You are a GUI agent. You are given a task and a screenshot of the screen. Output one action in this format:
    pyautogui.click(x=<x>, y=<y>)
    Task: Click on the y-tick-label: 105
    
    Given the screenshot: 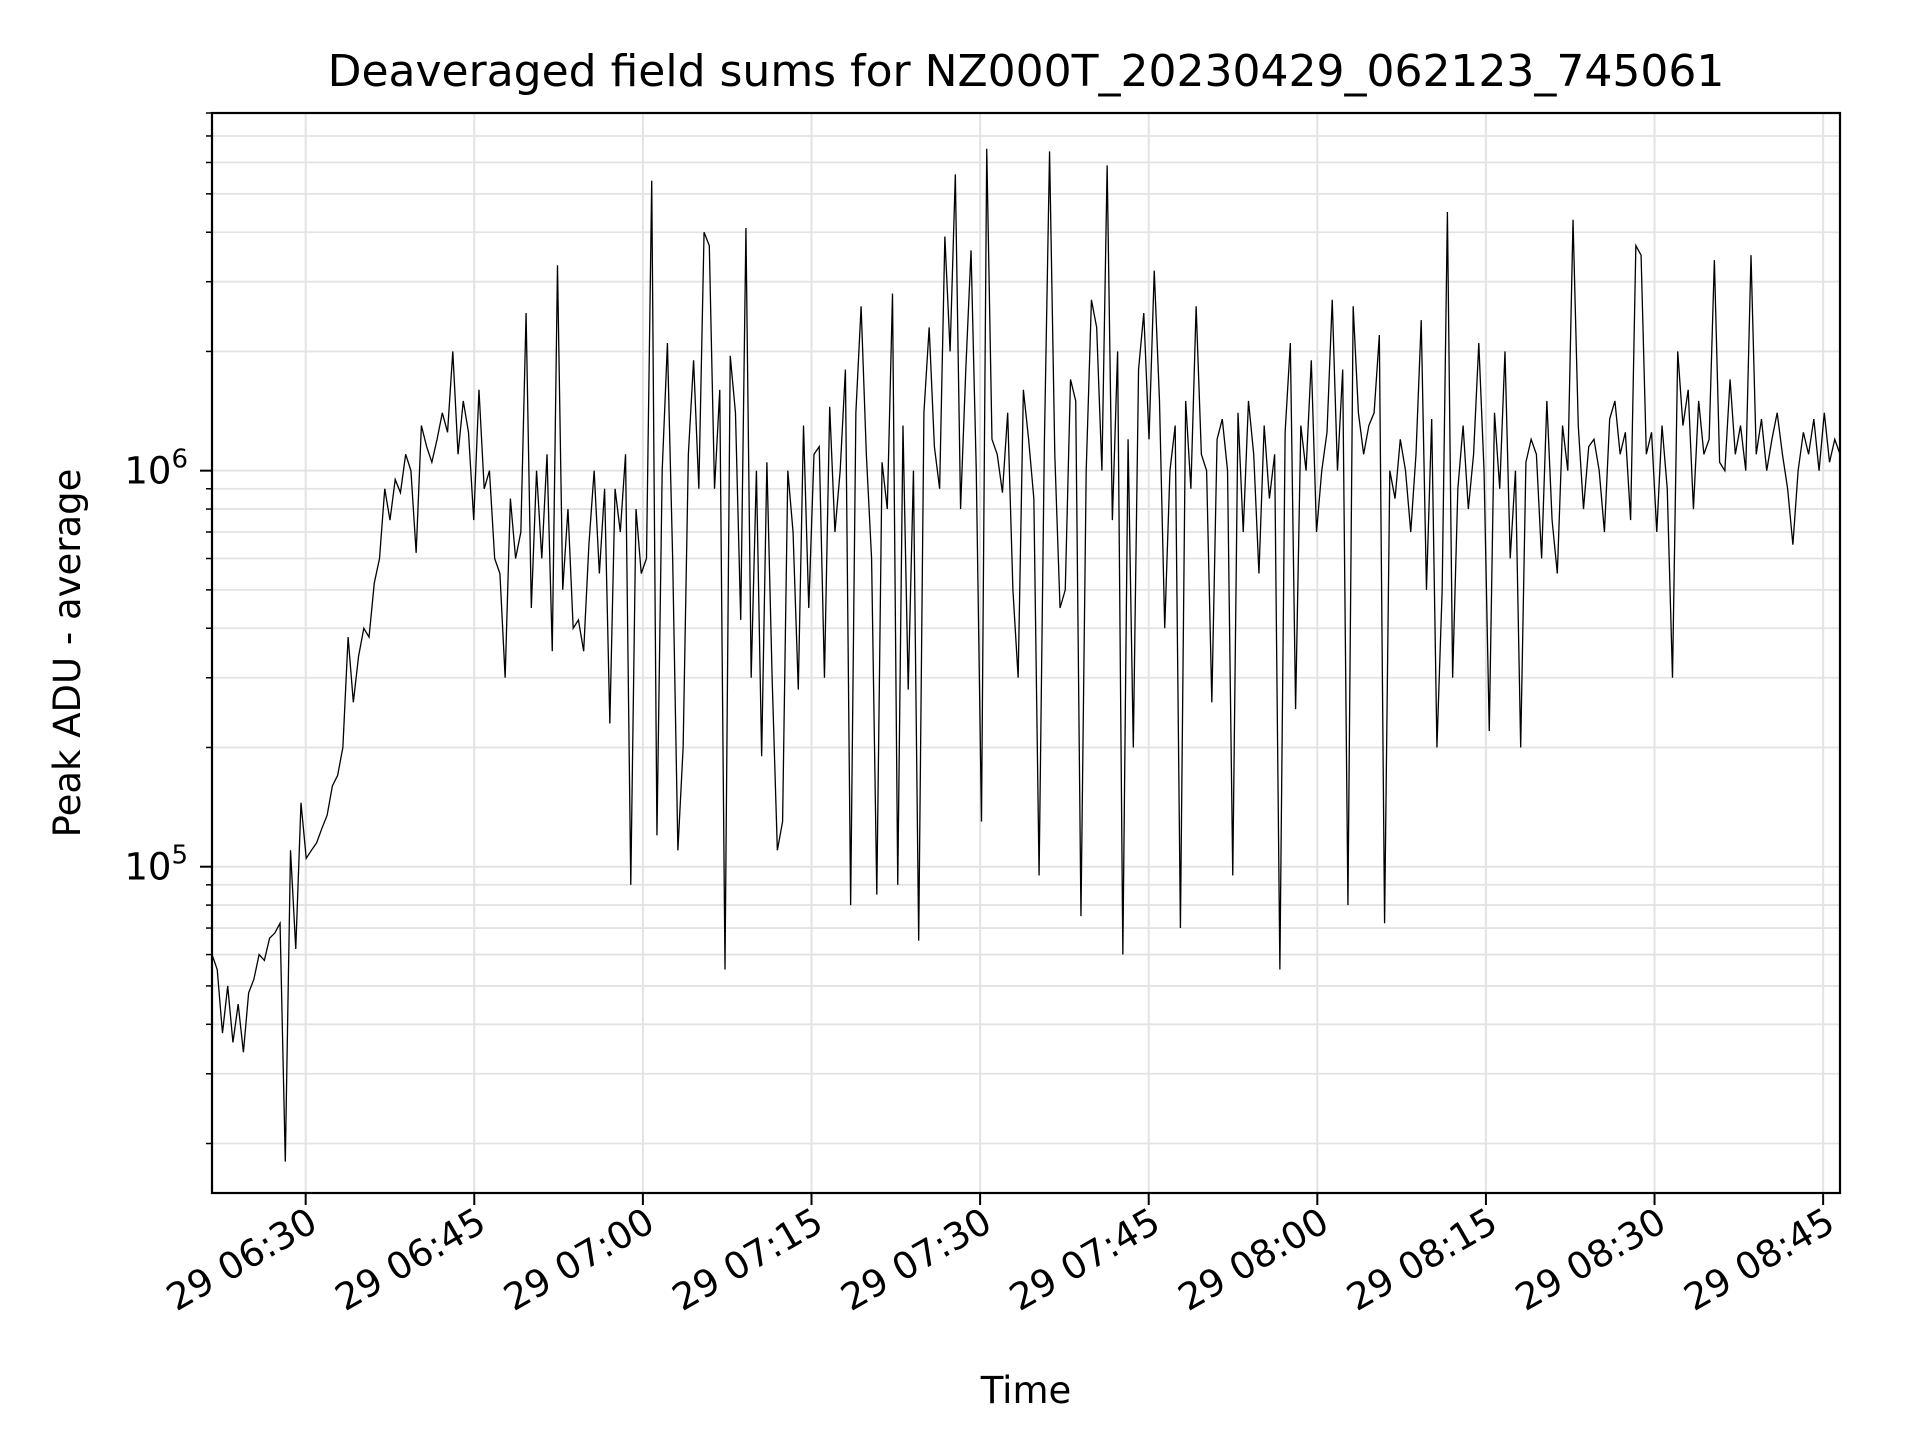 What is the action you would take?
    pyautogui.click(x=156, y=865)
    